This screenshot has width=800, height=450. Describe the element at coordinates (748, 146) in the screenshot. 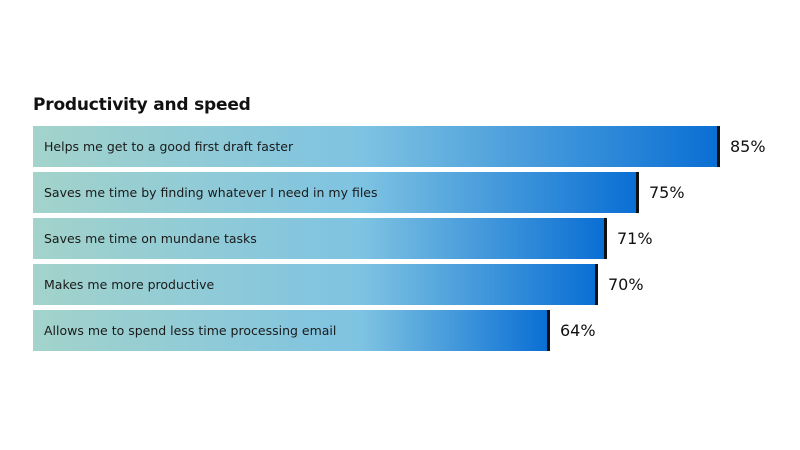

I see `bar-value: 85%` at that location.